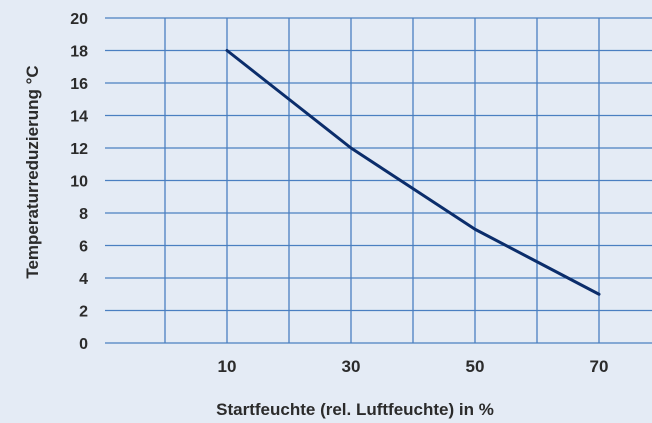 This screenshot has height=423, width=652. Describe the element at coordinates (355, 409) in the screenshot. I see `x-axis-title: Startfeuchte (rel. Luftfeuchte) in %` at that location.